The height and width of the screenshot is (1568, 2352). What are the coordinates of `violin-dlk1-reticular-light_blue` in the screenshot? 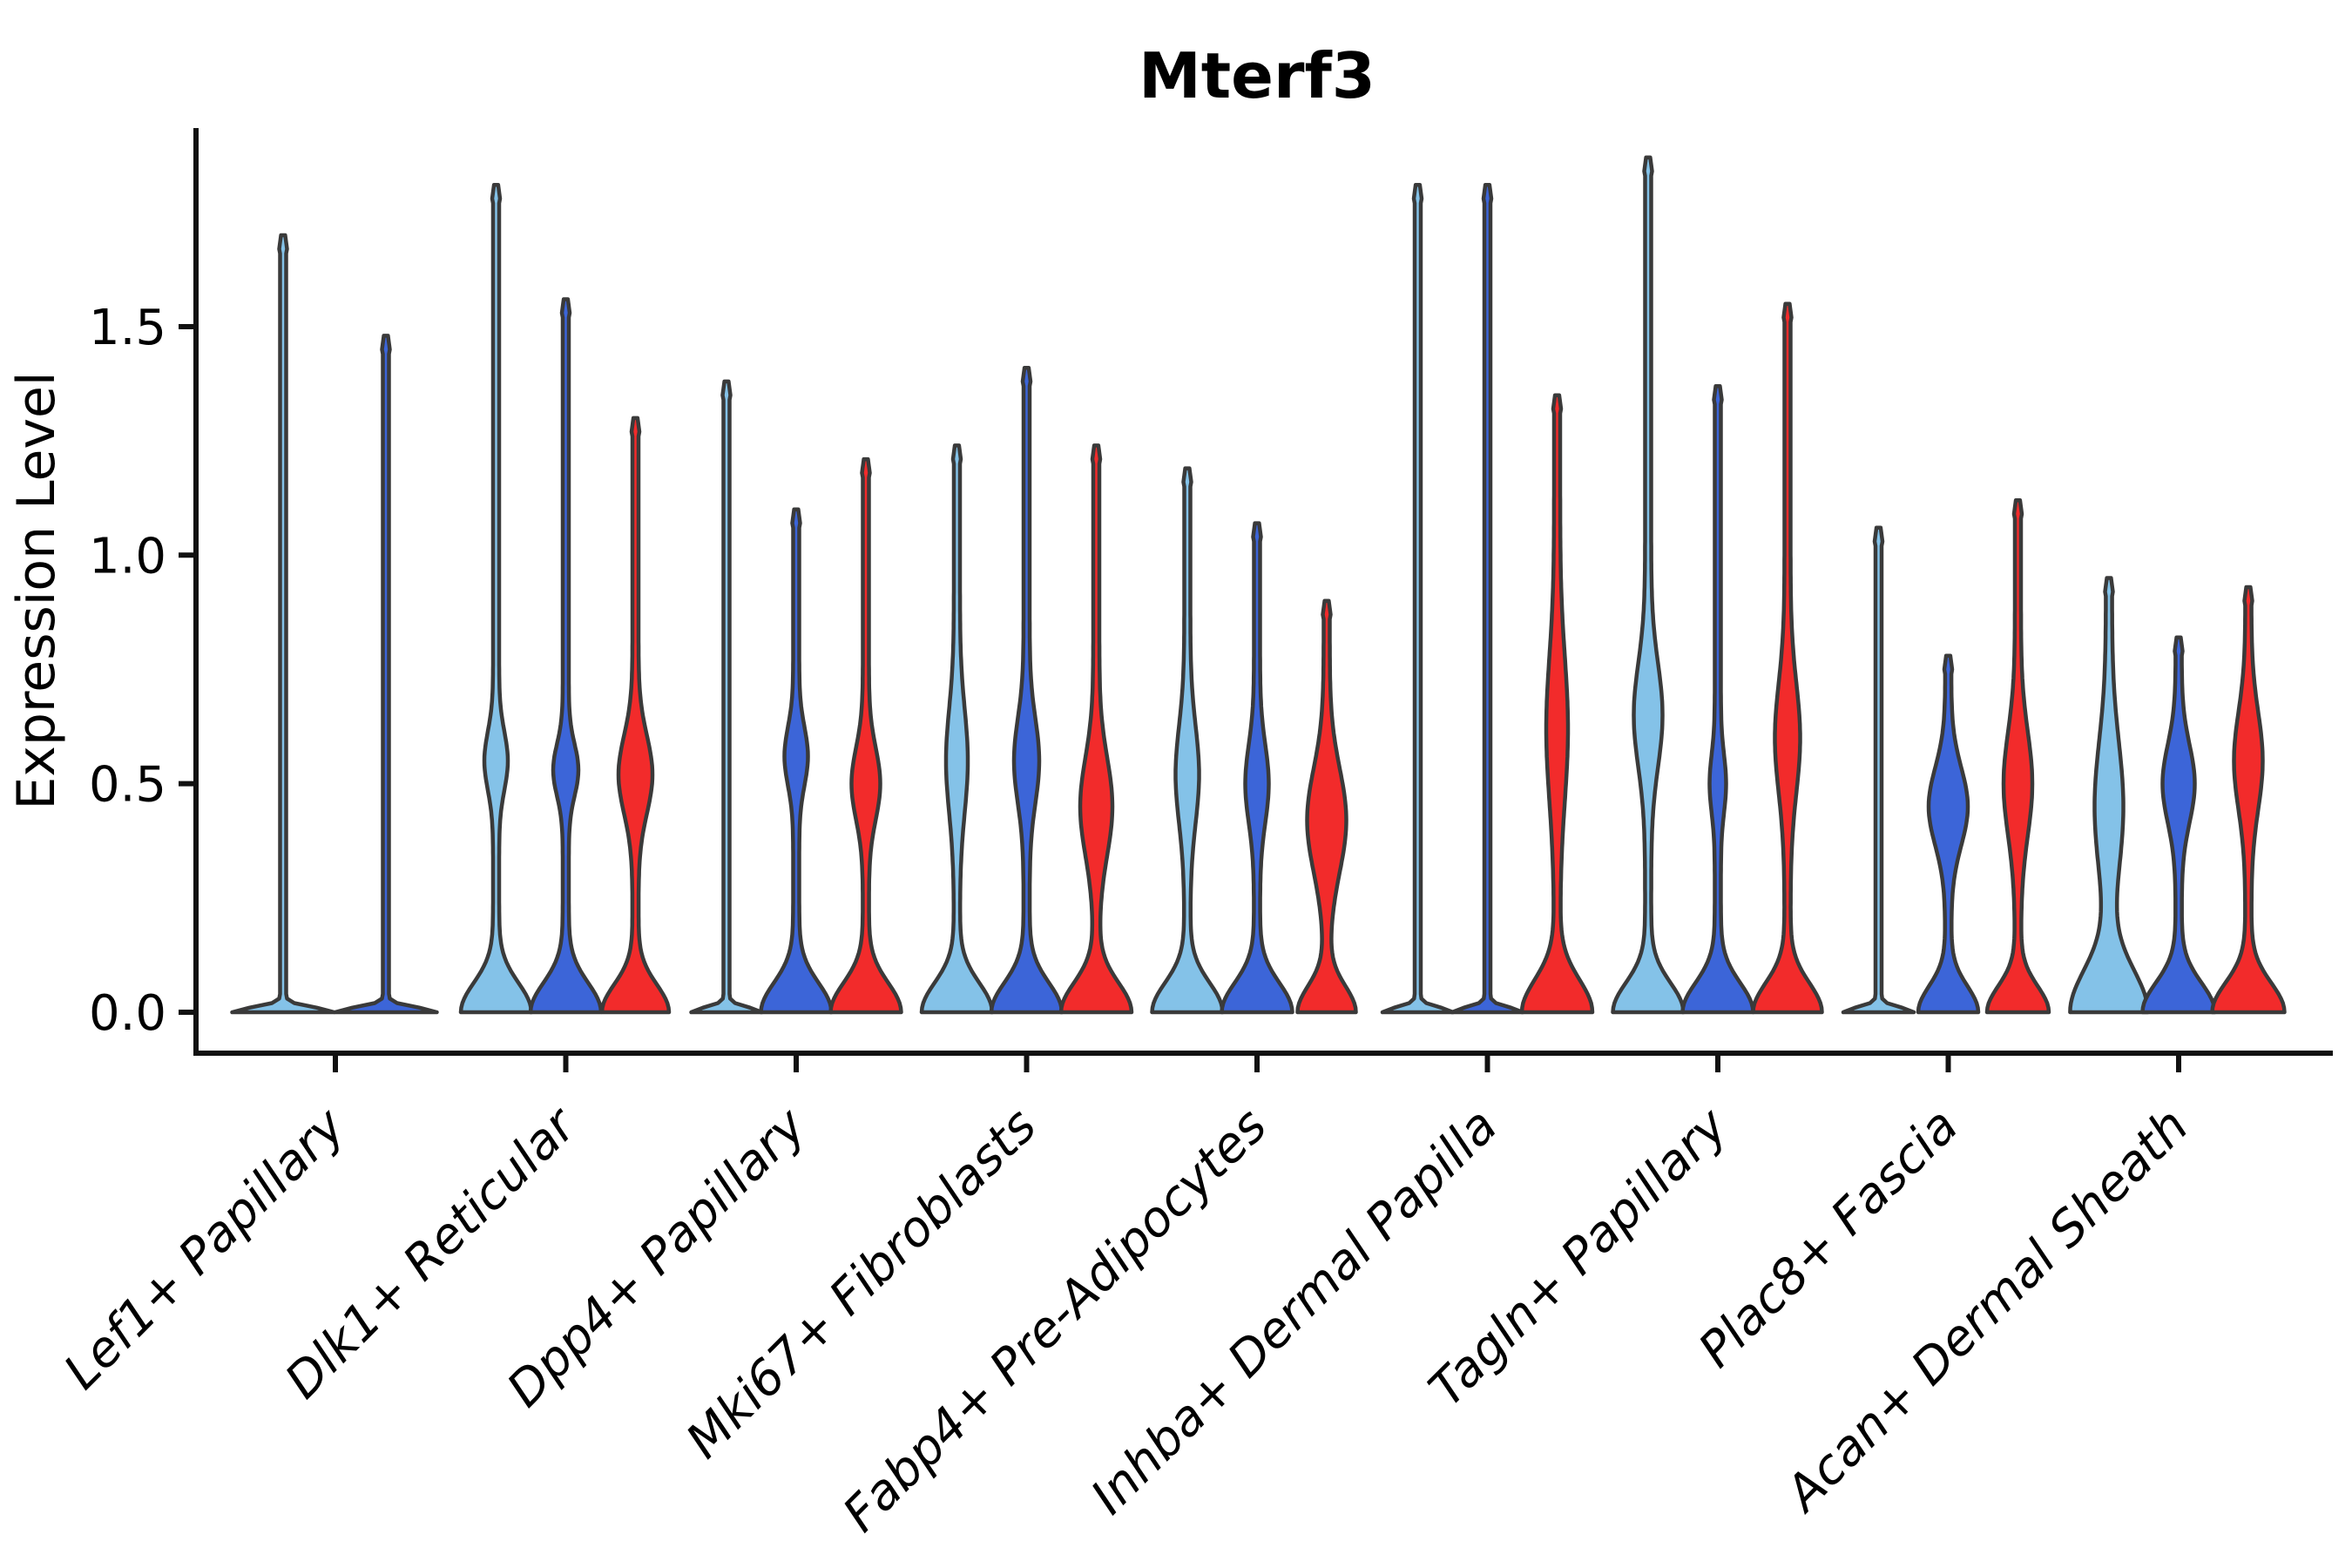 It's located at (496, 599).